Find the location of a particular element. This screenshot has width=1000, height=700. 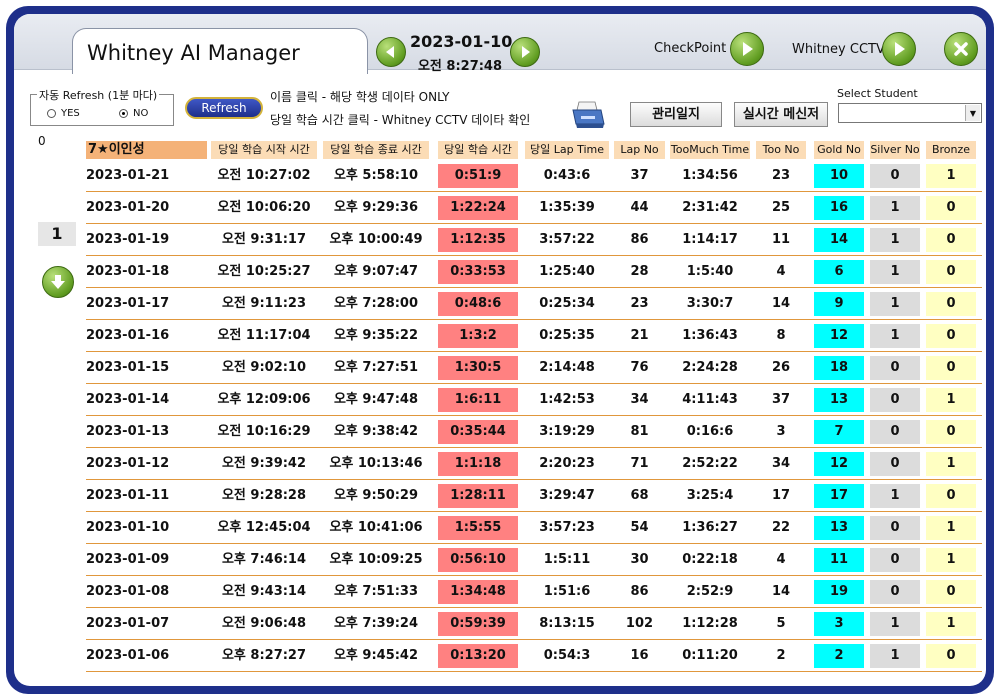

lap-time-cell: 3:57:23 is located at coordinates (567, 527).